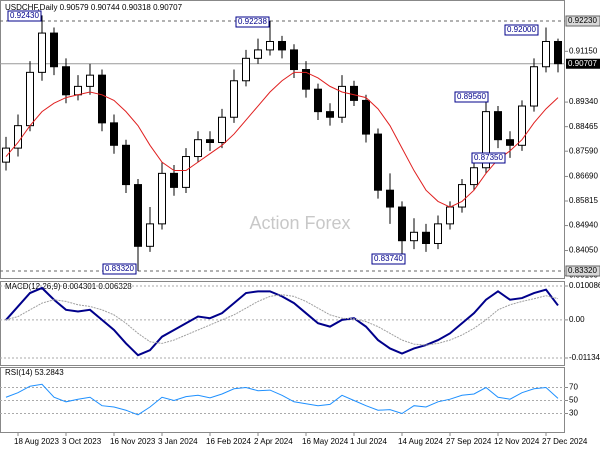 This screenshot has width=600, height=450. I want to click on level-label: 0.83320, so click(582, 270).